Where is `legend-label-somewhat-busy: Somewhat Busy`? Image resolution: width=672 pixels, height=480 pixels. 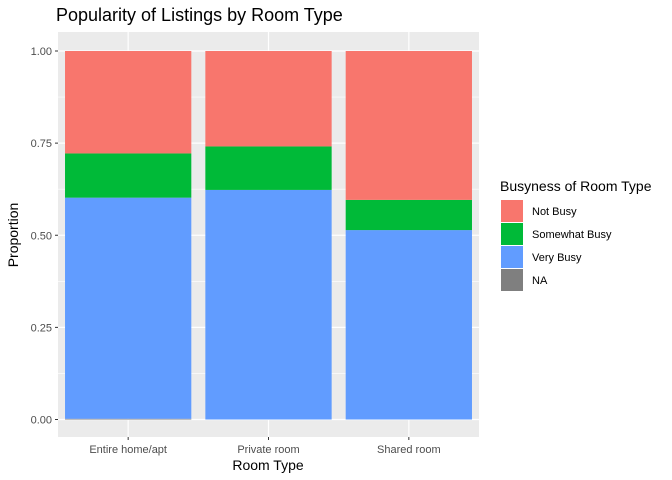 legend-label-somewhat-busy: Somewhat Busy is located at coordinates (572, 235).